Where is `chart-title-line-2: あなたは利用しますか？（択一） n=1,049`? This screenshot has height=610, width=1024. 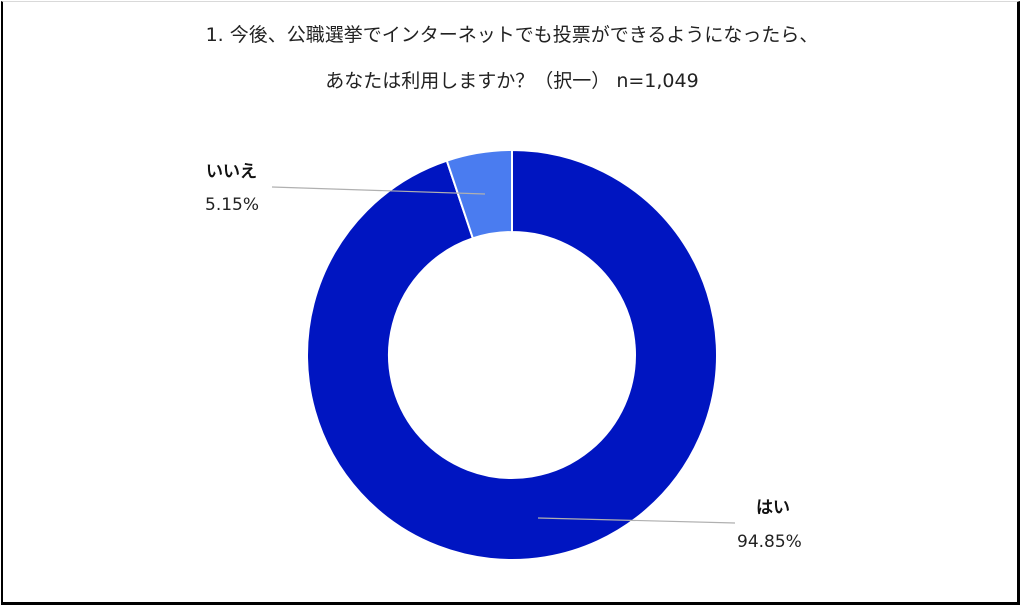 chart-title-line-2: あなたは利用しますか？（択一） n=1,049 is located at coordinates (512, 81).